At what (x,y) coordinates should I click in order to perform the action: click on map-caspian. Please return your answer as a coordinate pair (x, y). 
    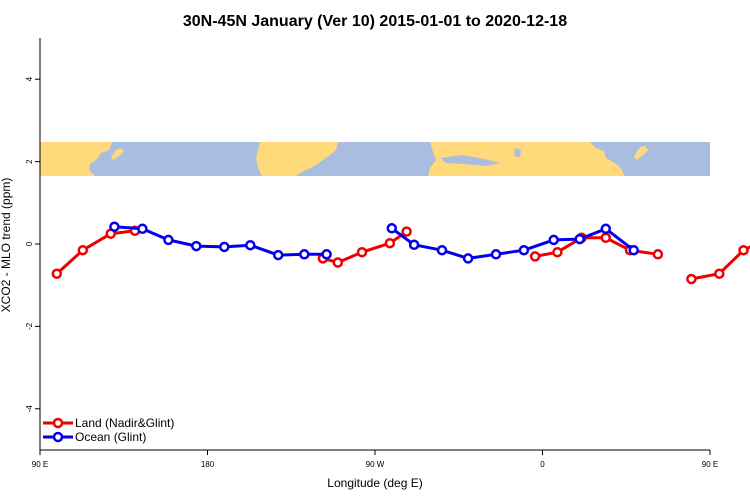
    Looking at the image, I should click on (517, 152).